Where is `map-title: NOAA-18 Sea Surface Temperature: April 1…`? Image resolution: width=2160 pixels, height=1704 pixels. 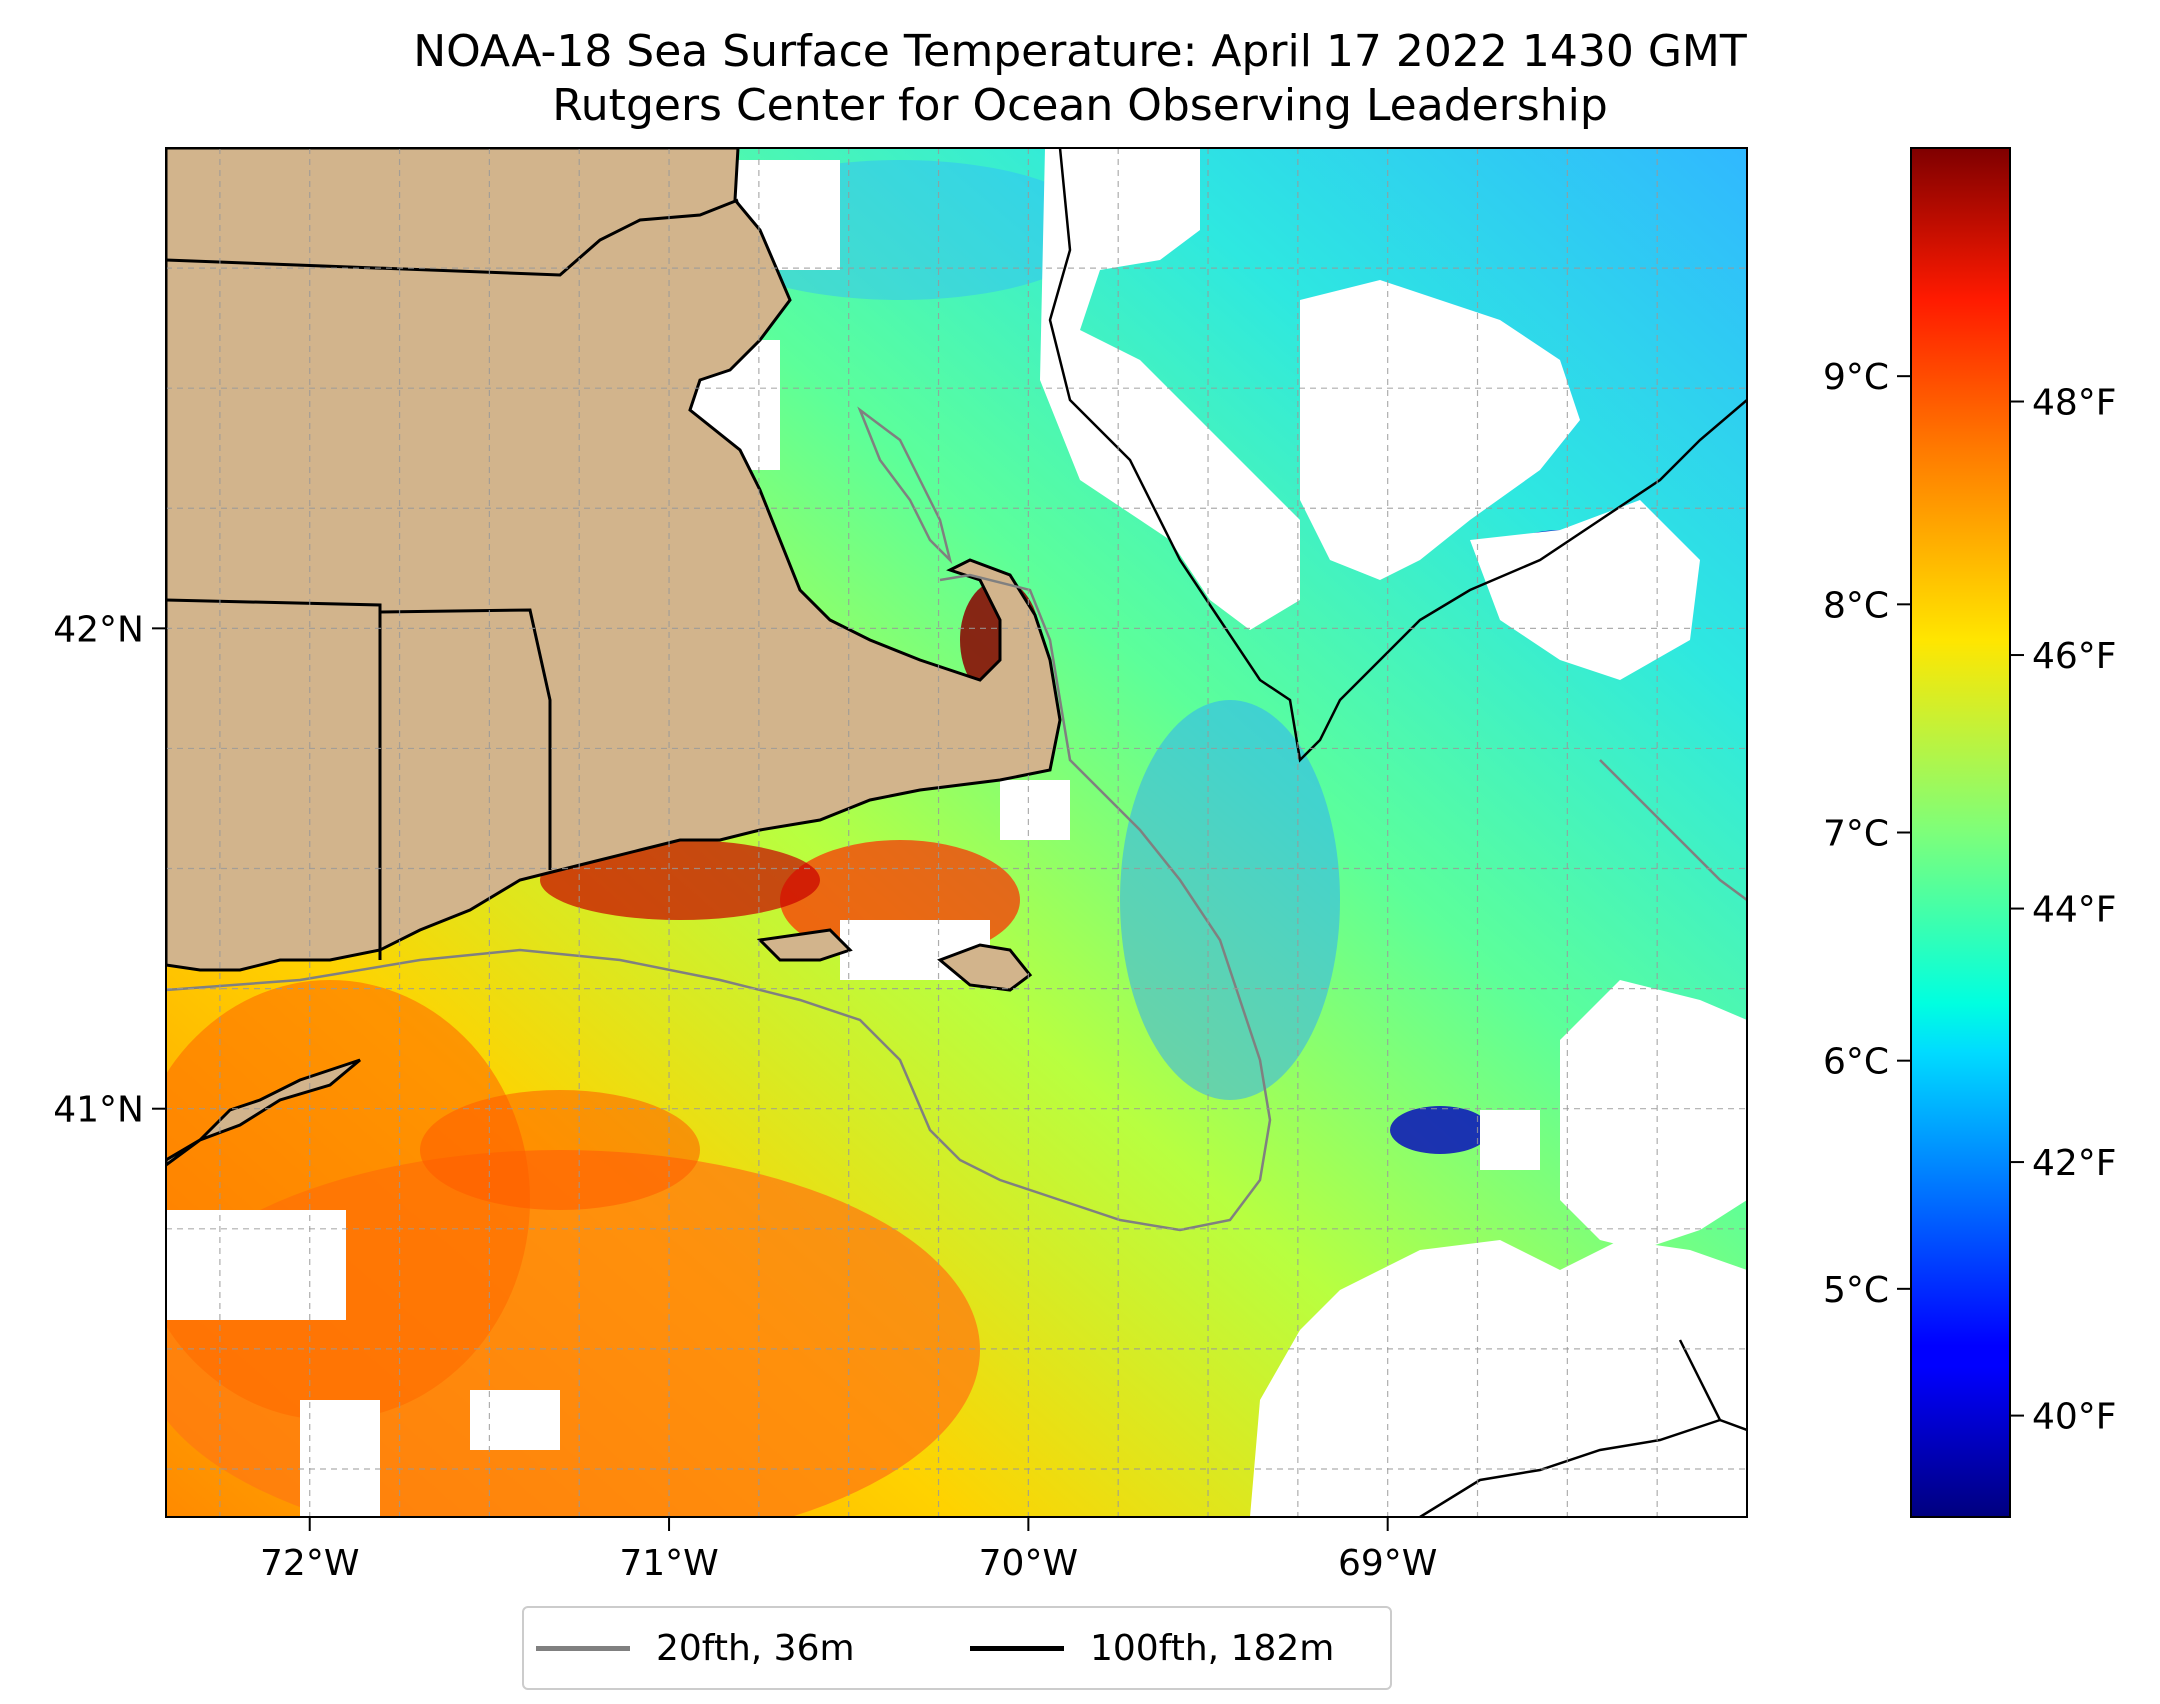 map-title: NOAA-18 Sea Surface Temperature: April 1… is located at coordinates (1080, 51).